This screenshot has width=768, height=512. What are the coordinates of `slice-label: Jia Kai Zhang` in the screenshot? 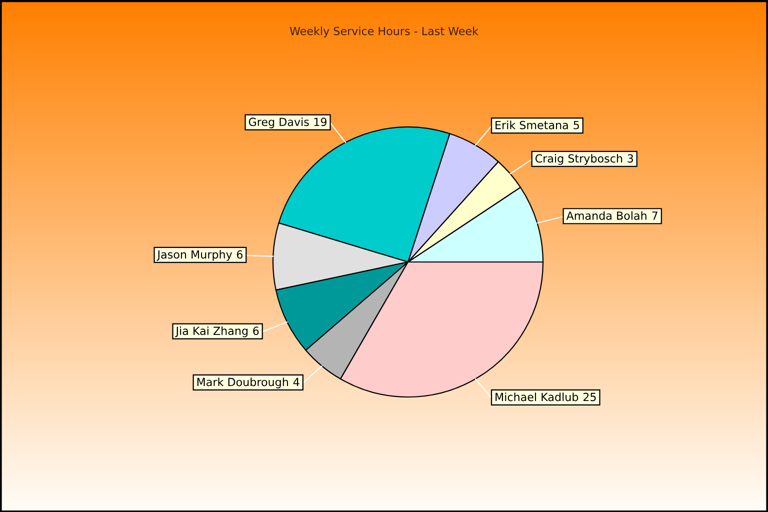 It's located at (211, 332).